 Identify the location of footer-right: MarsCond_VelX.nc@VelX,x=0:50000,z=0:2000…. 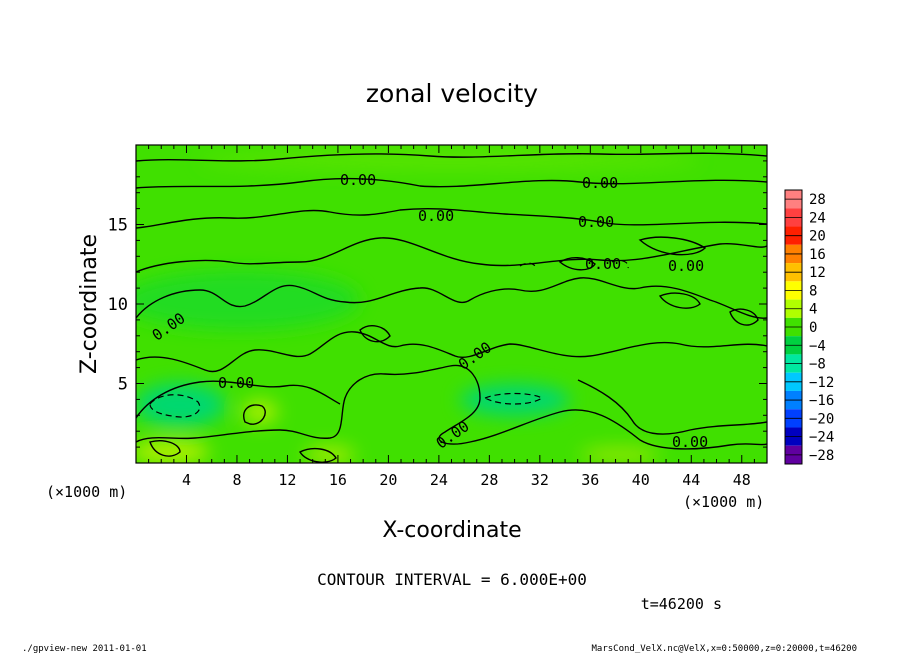
(724, 649).